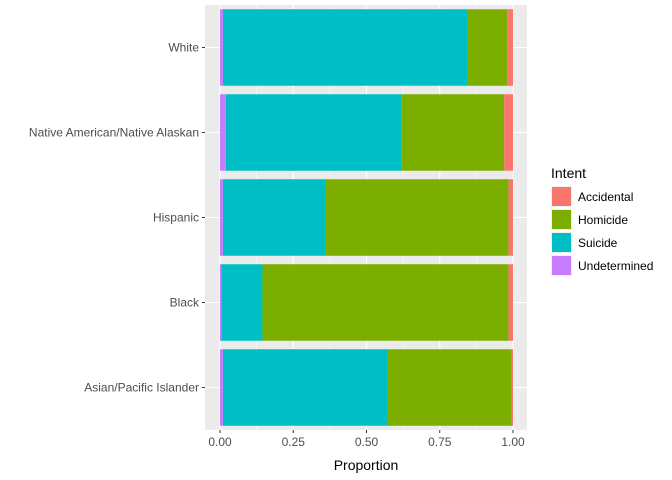 The image size is (672, 480). I want to click on legend-swatch-accidental, so click(561, 196).